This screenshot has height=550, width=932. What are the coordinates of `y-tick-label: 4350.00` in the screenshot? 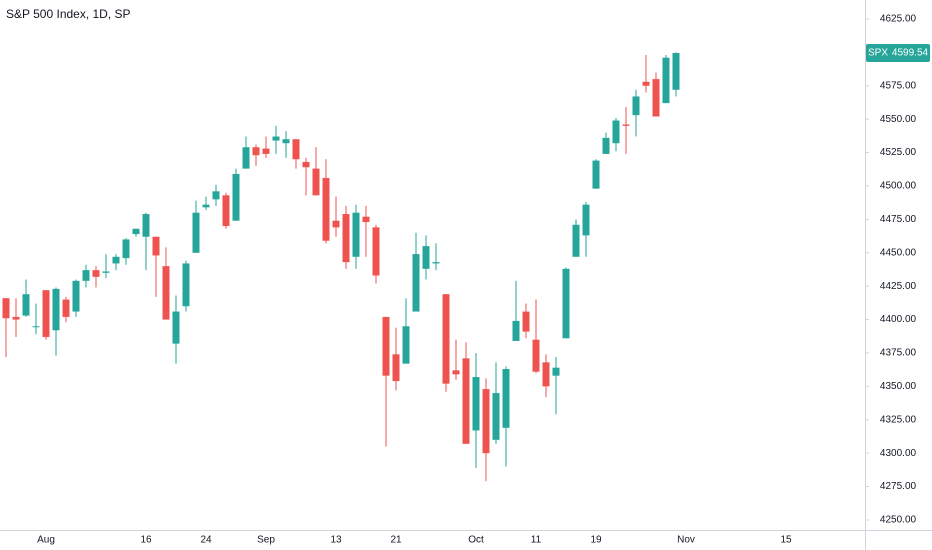 It's located at (898, 386).